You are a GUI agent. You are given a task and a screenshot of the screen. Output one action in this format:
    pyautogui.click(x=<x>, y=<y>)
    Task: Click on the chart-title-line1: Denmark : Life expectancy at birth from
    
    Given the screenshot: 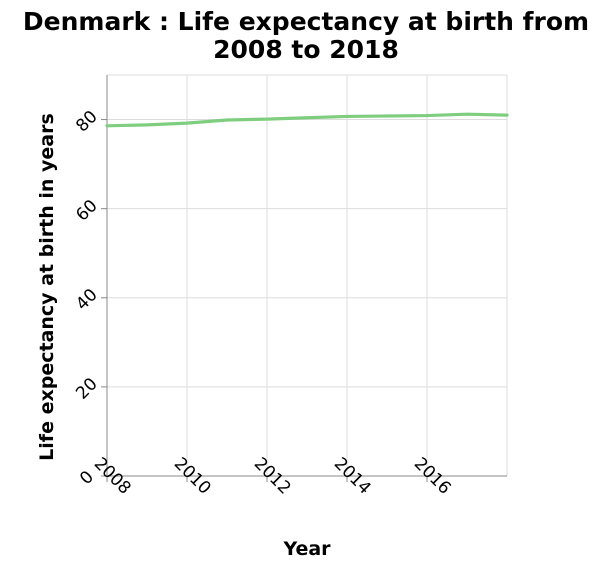 What is the action you would take?
    pyautogui.click(x=306, y=21)
    